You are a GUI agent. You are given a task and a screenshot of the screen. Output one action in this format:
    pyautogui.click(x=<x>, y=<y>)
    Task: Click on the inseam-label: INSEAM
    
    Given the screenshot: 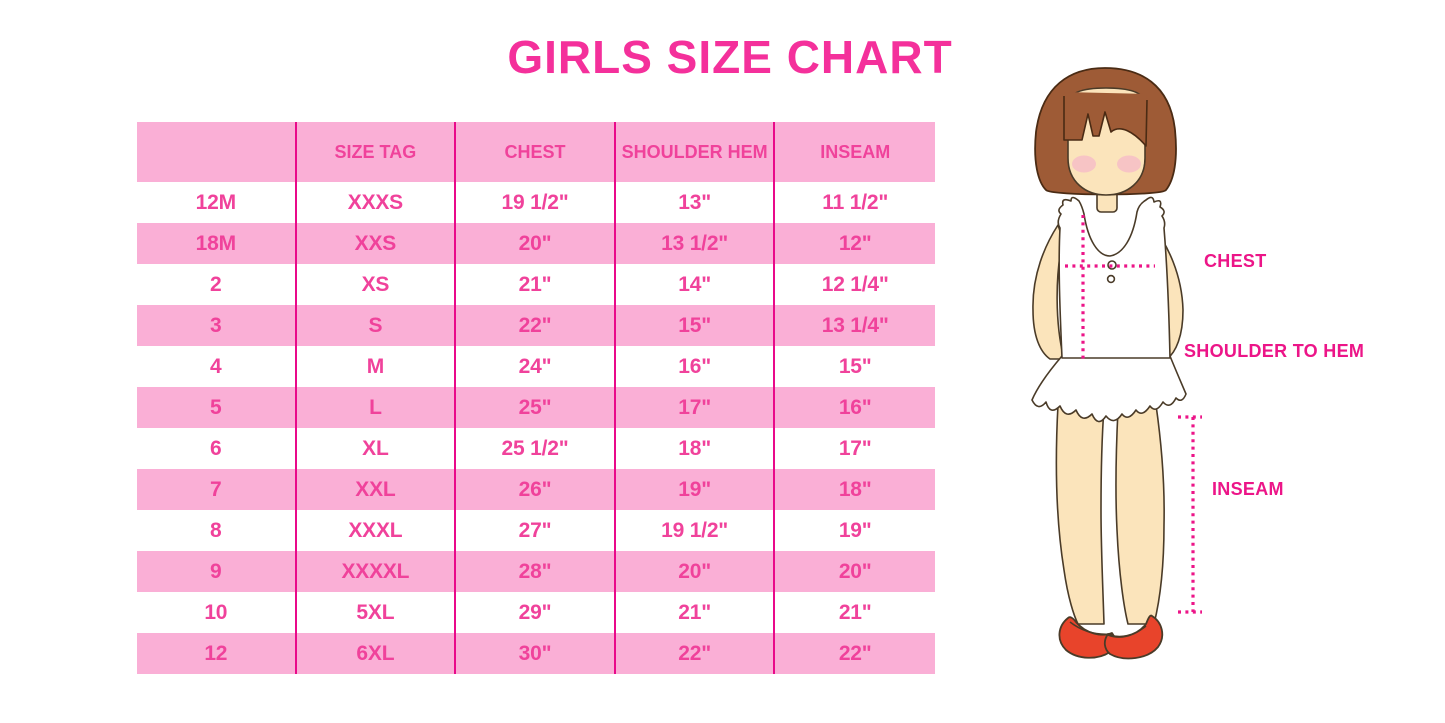 What is the action you would take?
    pyautogui.click(x=1248, y=489)
    